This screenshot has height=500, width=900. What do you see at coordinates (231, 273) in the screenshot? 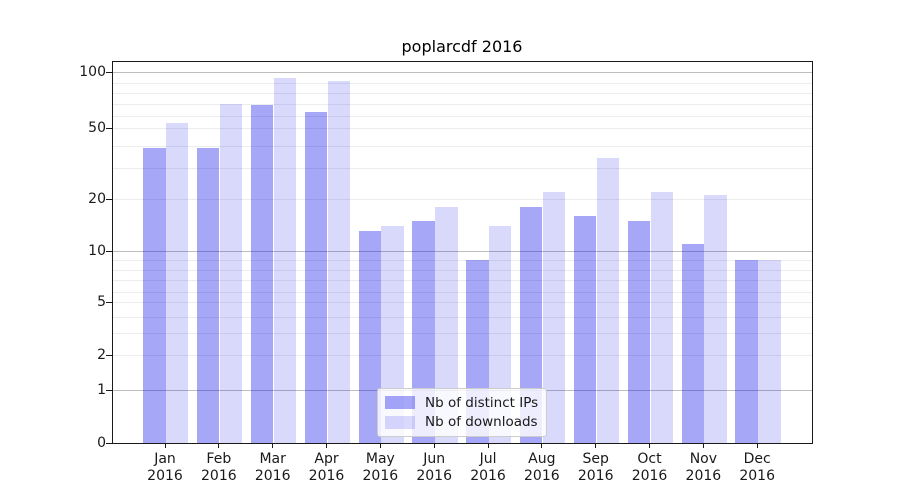
I see `bar-nb-of-downloads-feb` at bounding box center [231, 273].